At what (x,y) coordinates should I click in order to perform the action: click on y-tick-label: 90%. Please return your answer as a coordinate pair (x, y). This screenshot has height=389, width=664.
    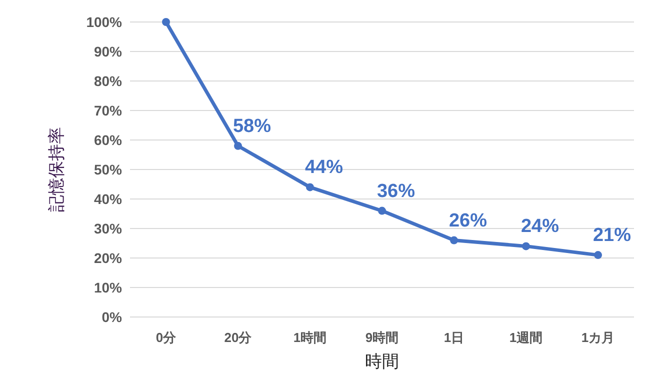
    Looking at the image, I should click on (108, 52).